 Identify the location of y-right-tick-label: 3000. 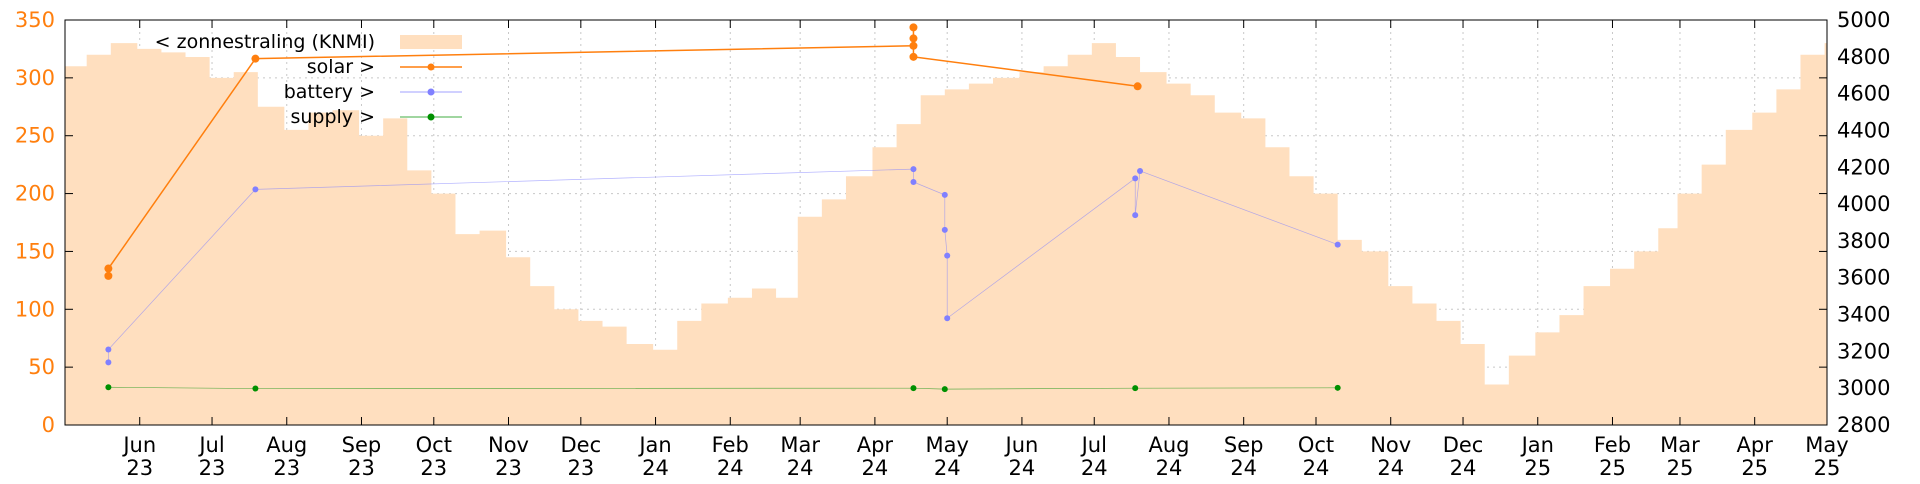
(1863, 388).